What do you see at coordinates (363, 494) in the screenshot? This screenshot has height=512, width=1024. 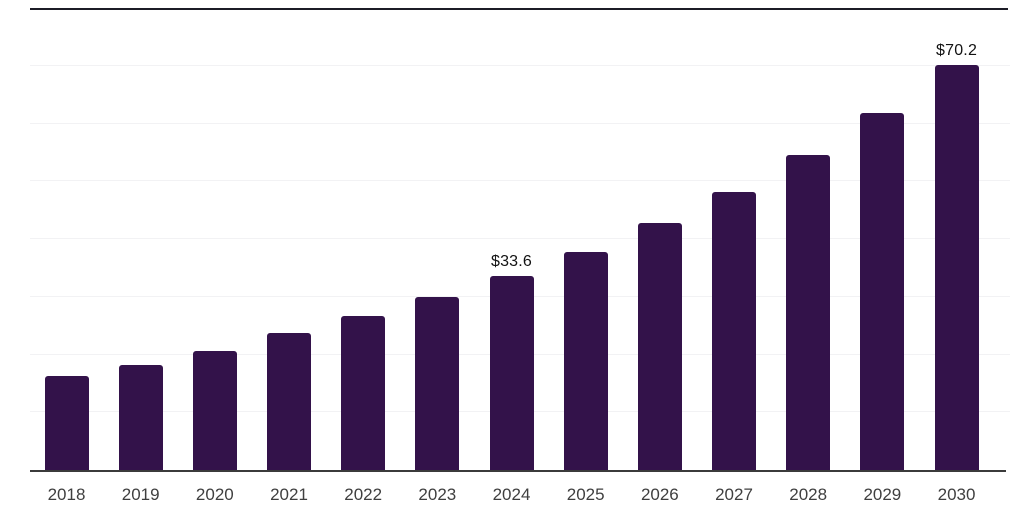 I see `x-tick-label-2022: 2022` at bounding box center [363, 494].